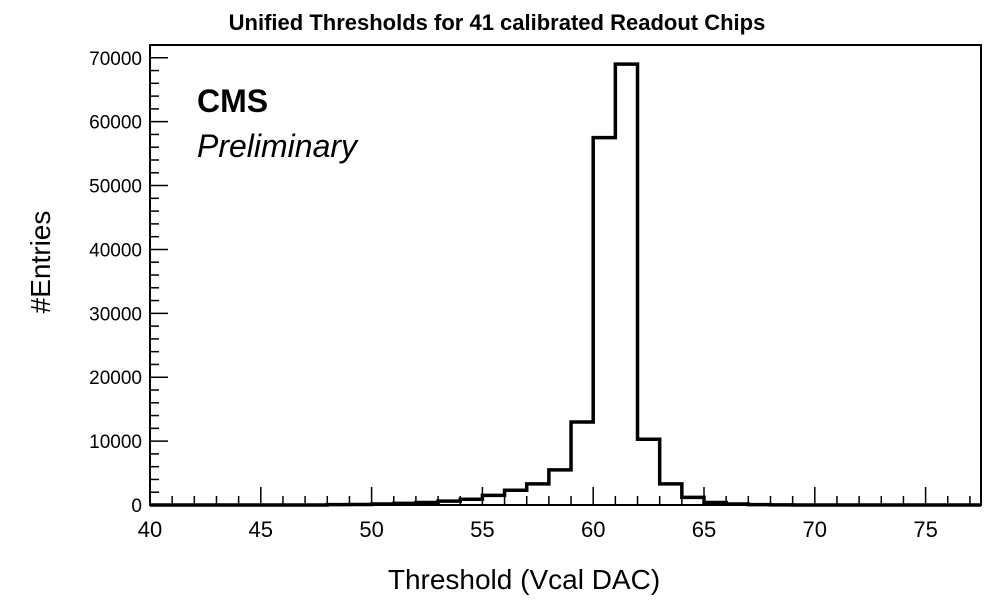 This screenshot has height=600, width=994. I want to click on y-tick-label: 50000, so click(115, 187).